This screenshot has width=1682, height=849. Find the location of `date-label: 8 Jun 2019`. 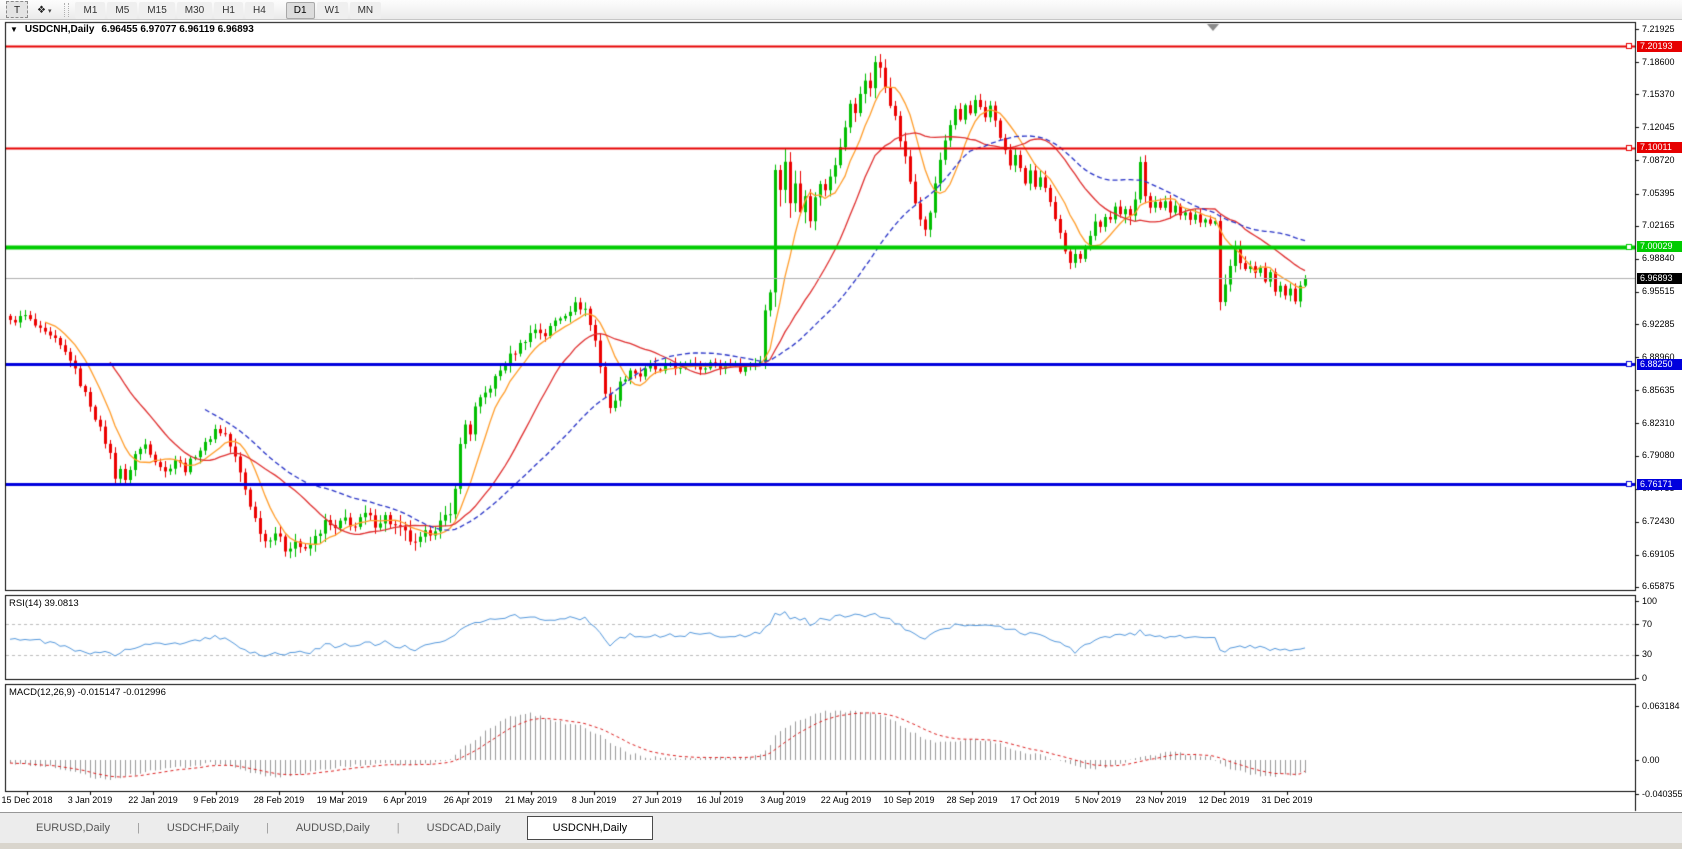

date-label: 8 Jun 2019 is located at coordinates (594, 800).